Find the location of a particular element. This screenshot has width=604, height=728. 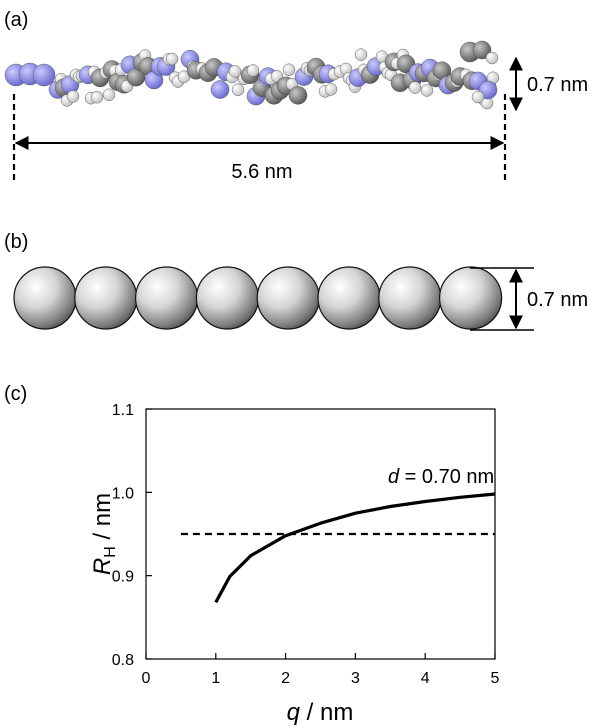

x-tick-label: 2 is located at coordinates (285, 678).